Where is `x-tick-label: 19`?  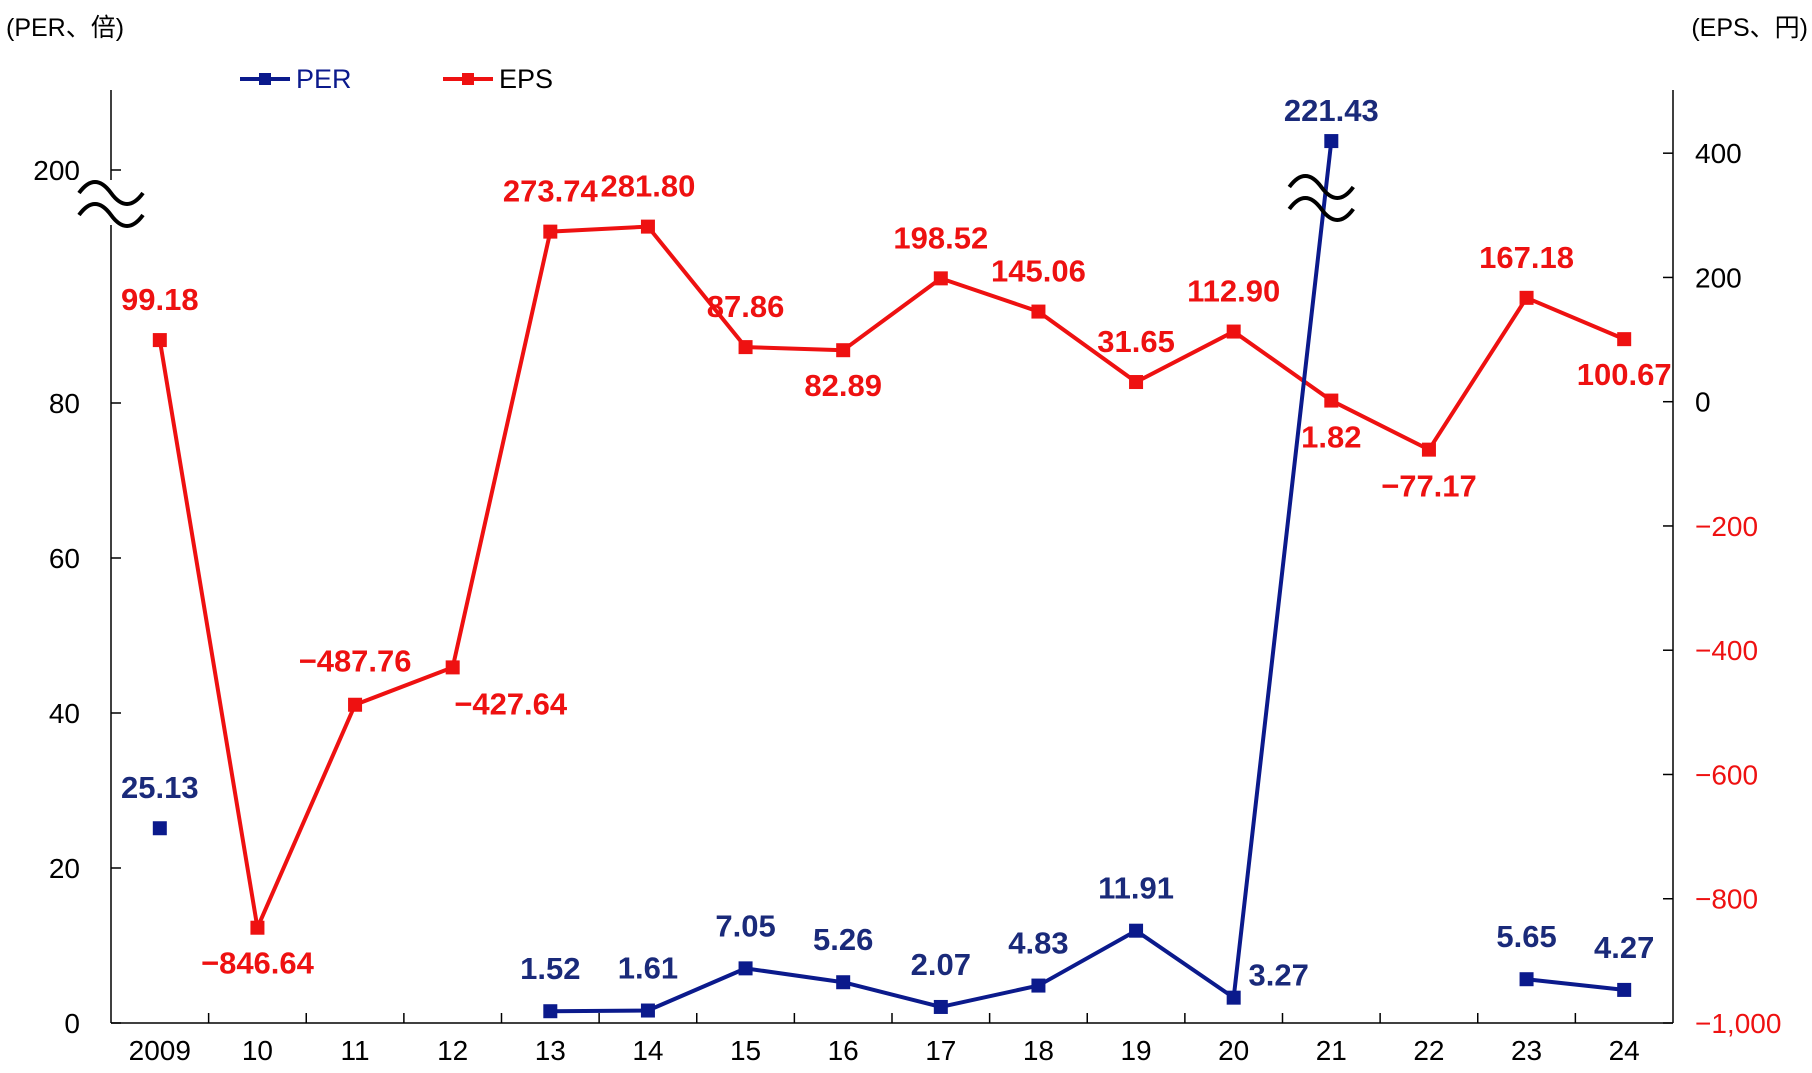
x-tick-label: 19 is located at coordinates (1135, 1050).